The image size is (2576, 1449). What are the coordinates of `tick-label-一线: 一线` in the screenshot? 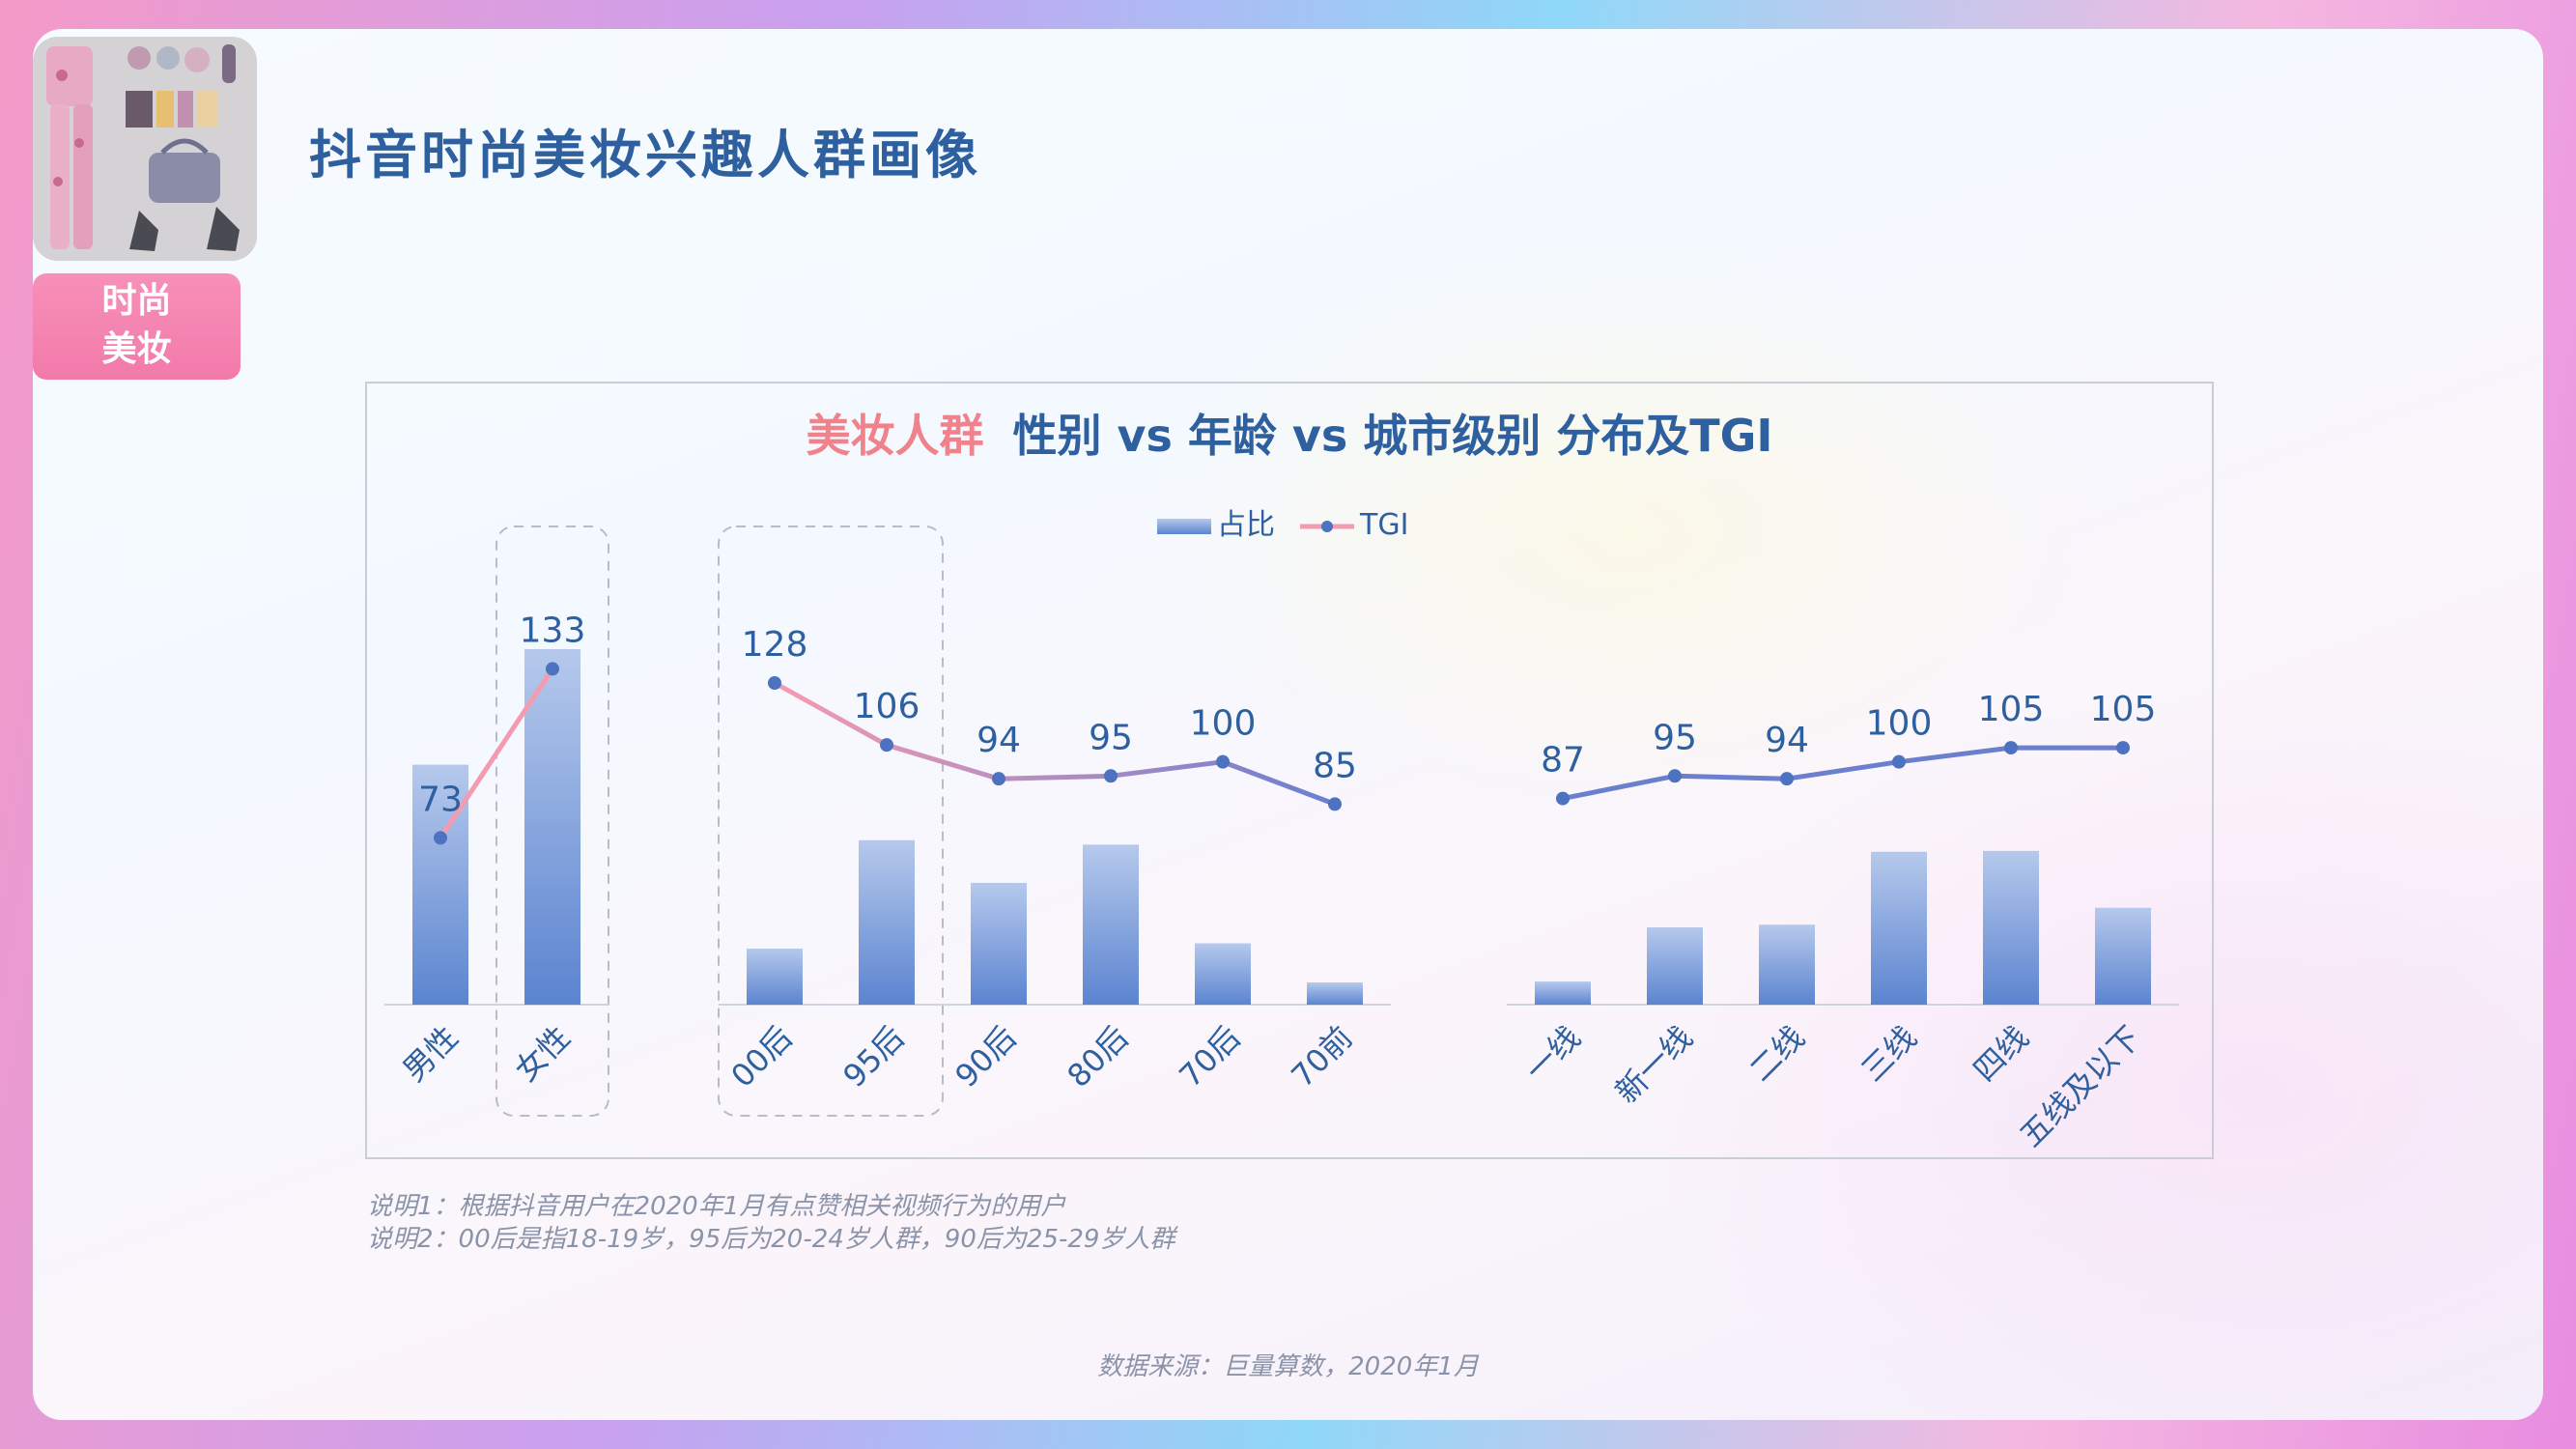 It's located at (1553, 1054).